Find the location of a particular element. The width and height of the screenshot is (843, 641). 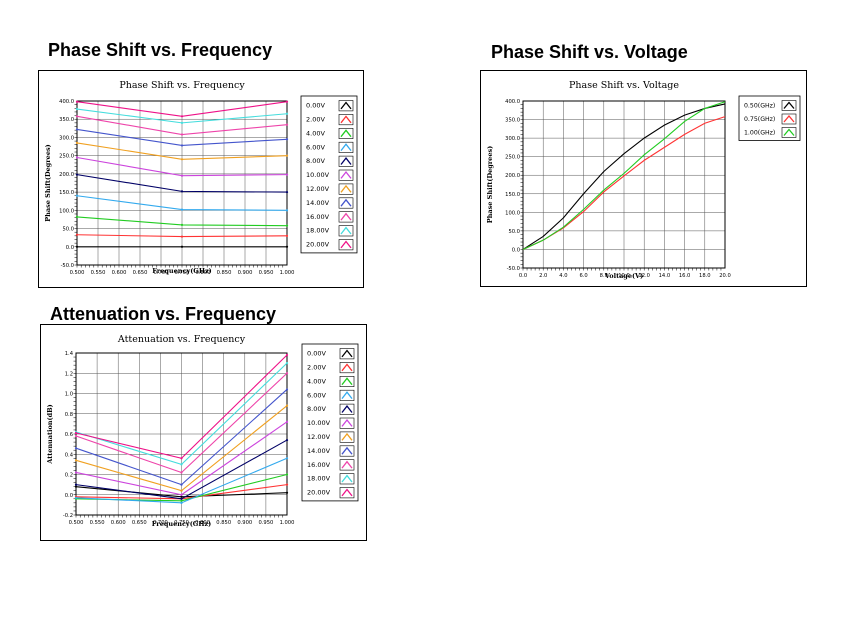

chart-title: Phase Shift vs. Frequency is located at coordinates (182, 85).